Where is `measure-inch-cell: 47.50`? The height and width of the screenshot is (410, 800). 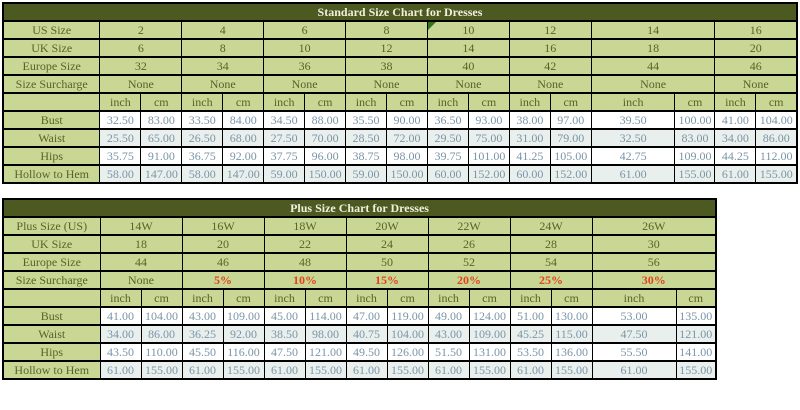 measure-inch-cell: 47.50 is located at coordinates (634, 334).